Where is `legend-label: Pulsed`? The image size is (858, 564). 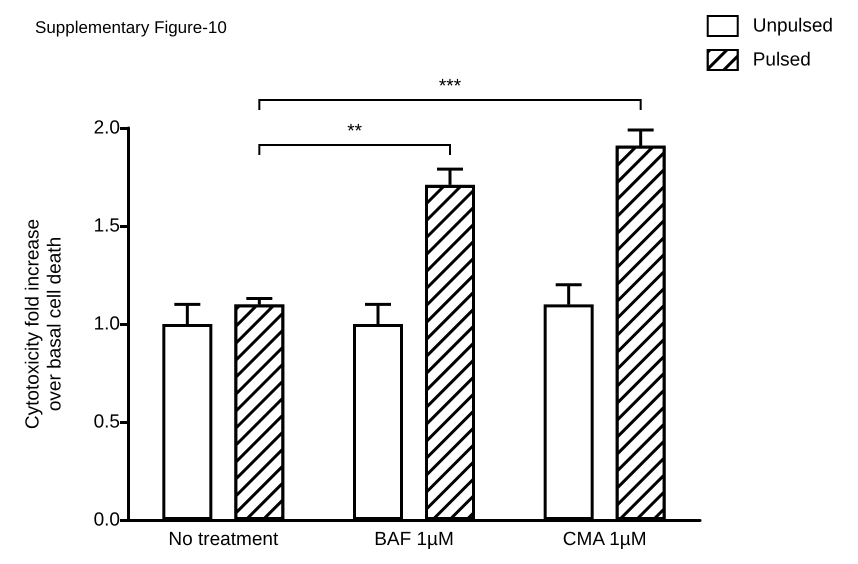
legend-label: Pulsed is located at coordinates (781, 60).